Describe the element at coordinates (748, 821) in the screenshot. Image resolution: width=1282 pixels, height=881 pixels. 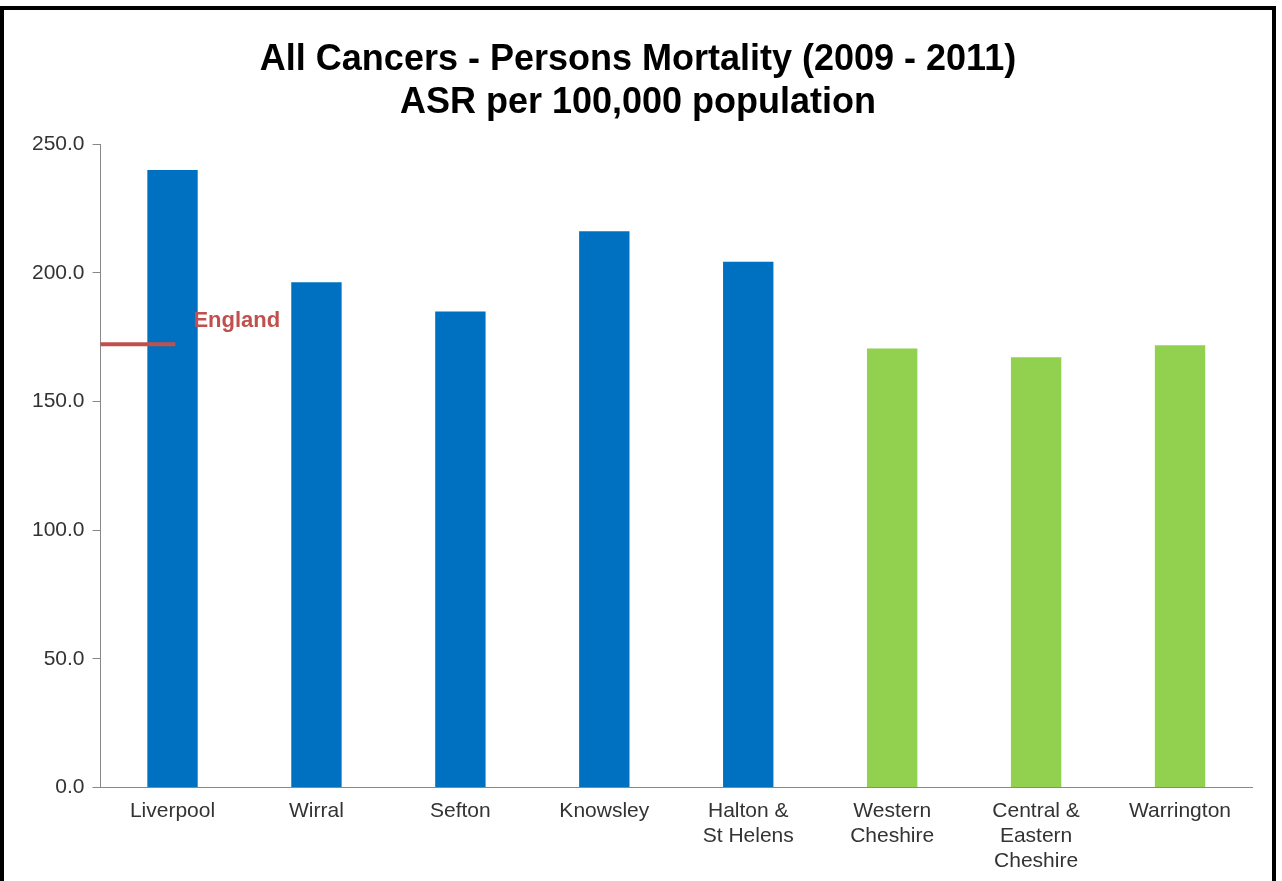
I see `x-tick-label: Halton & St Helens` at that location.